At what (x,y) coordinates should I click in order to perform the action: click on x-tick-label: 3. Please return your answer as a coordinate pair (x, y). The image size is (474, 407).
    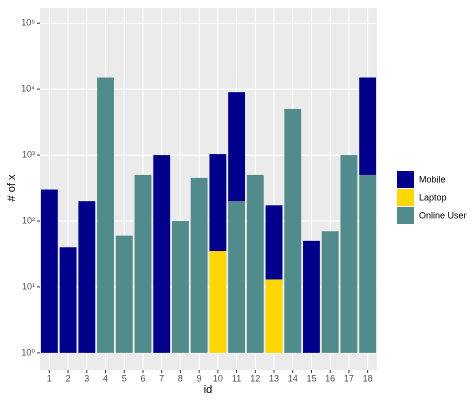
    Looking at the image, I should click on (86, 378).